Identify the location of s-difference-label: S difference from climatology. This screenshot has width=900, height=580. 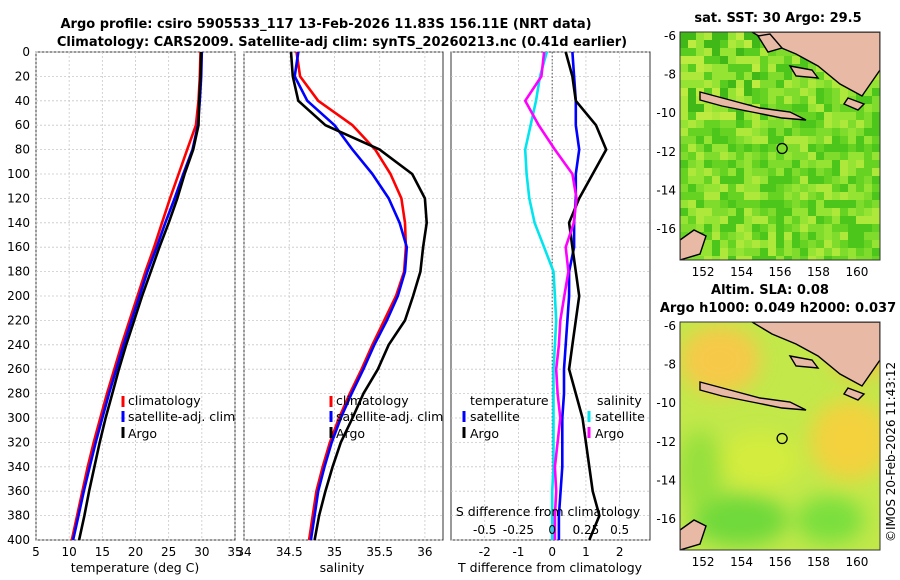
(548, 511).